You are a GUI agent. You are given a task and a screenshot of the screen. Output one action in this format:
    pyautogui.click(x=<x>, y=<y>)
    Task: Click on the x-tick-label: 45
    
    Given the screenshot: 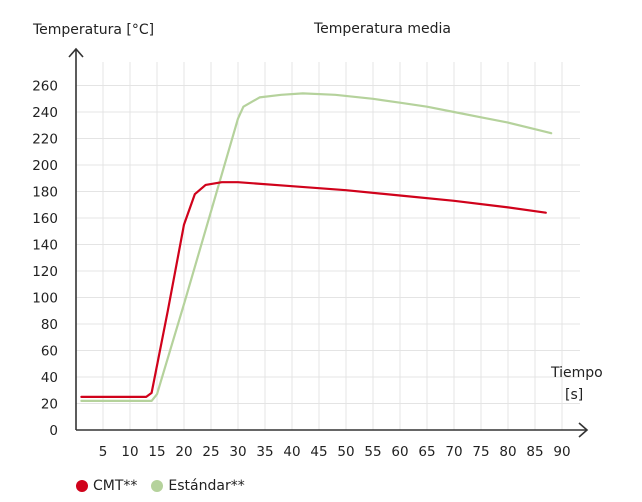 What is the action you would take?
    pyautogui.click(x=318, y=452)
    